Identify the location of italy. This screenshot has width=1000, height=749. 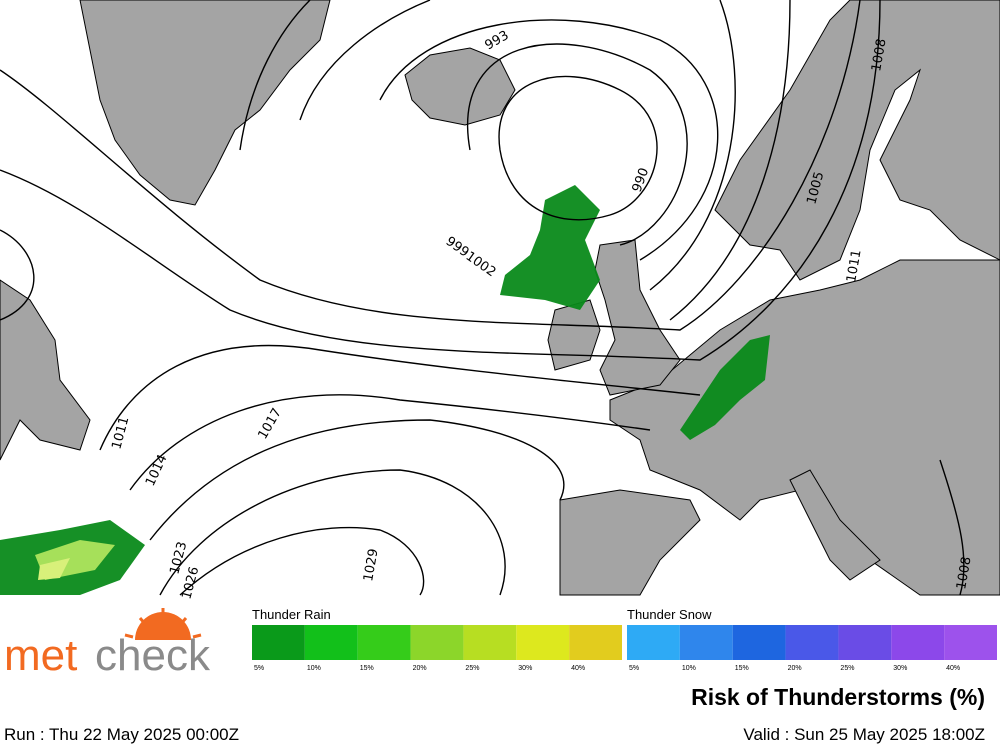
(835, 525).